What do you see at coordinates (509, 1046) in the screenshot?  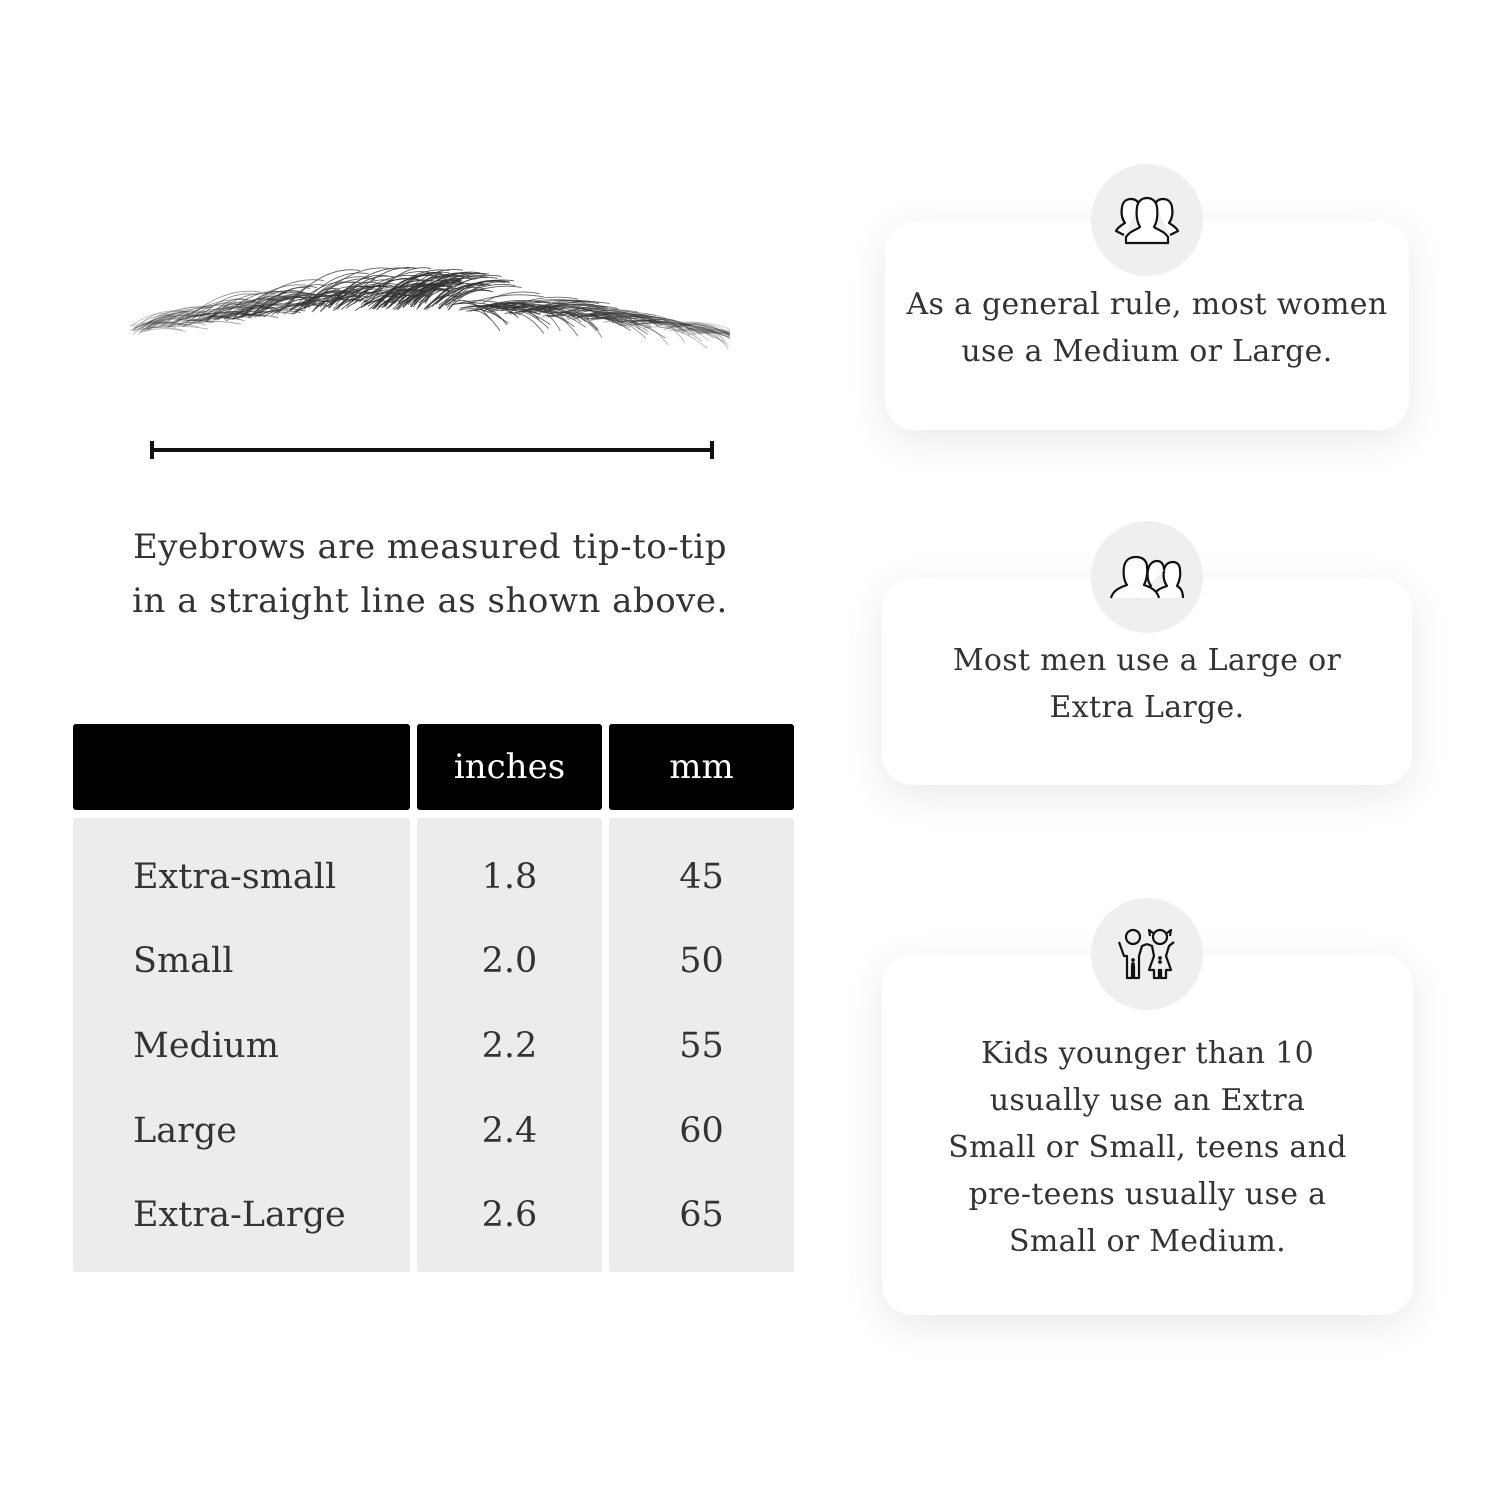 I see `row-inches-value: 2.2` at bounding box center [509, 1046].